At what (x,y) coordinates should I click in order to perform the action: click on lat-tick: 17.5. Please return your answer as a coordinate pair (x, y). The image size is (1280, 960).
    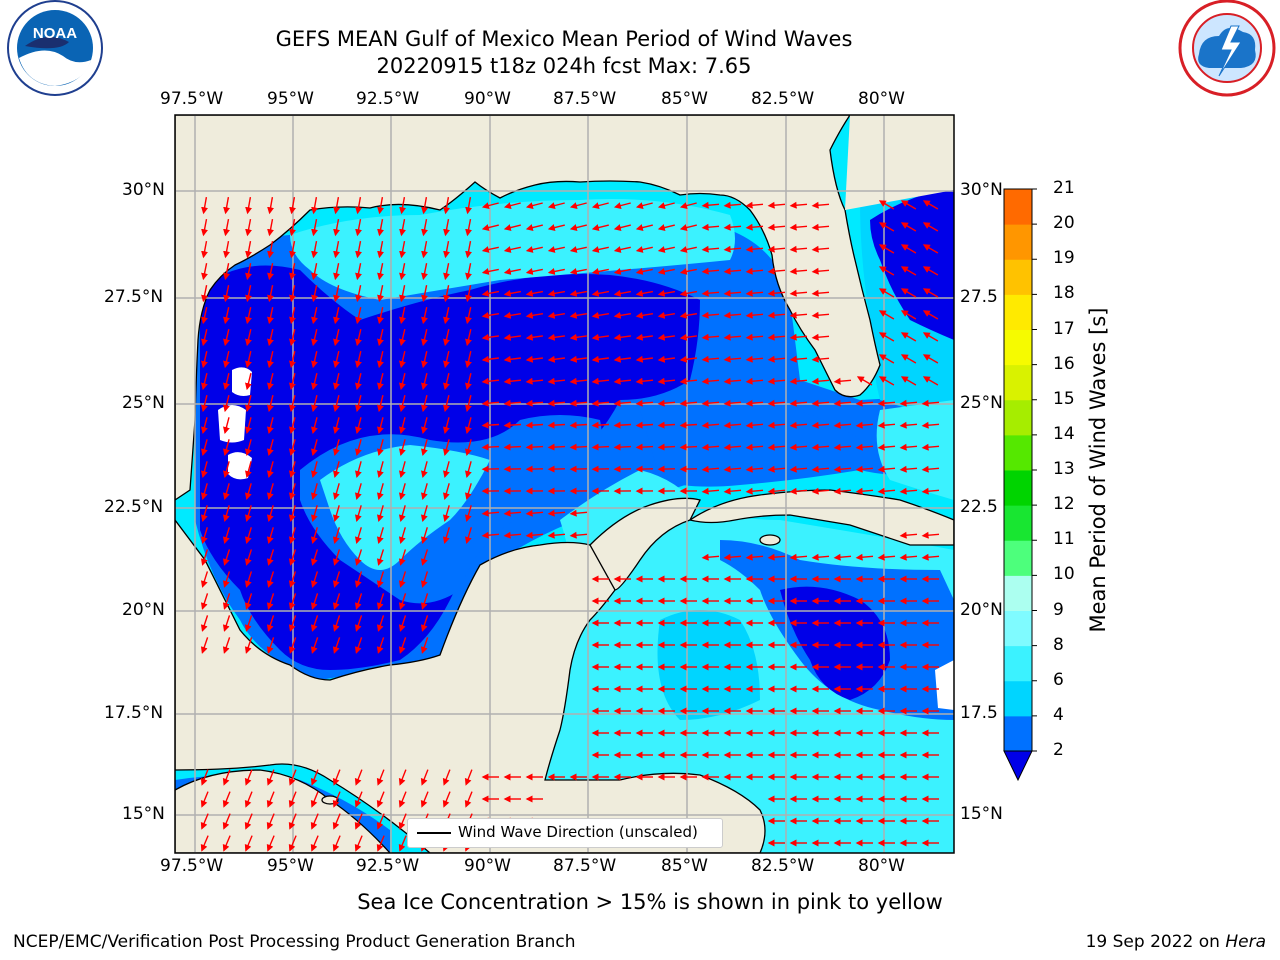
    Looking at the image, I should click on (979, 713).